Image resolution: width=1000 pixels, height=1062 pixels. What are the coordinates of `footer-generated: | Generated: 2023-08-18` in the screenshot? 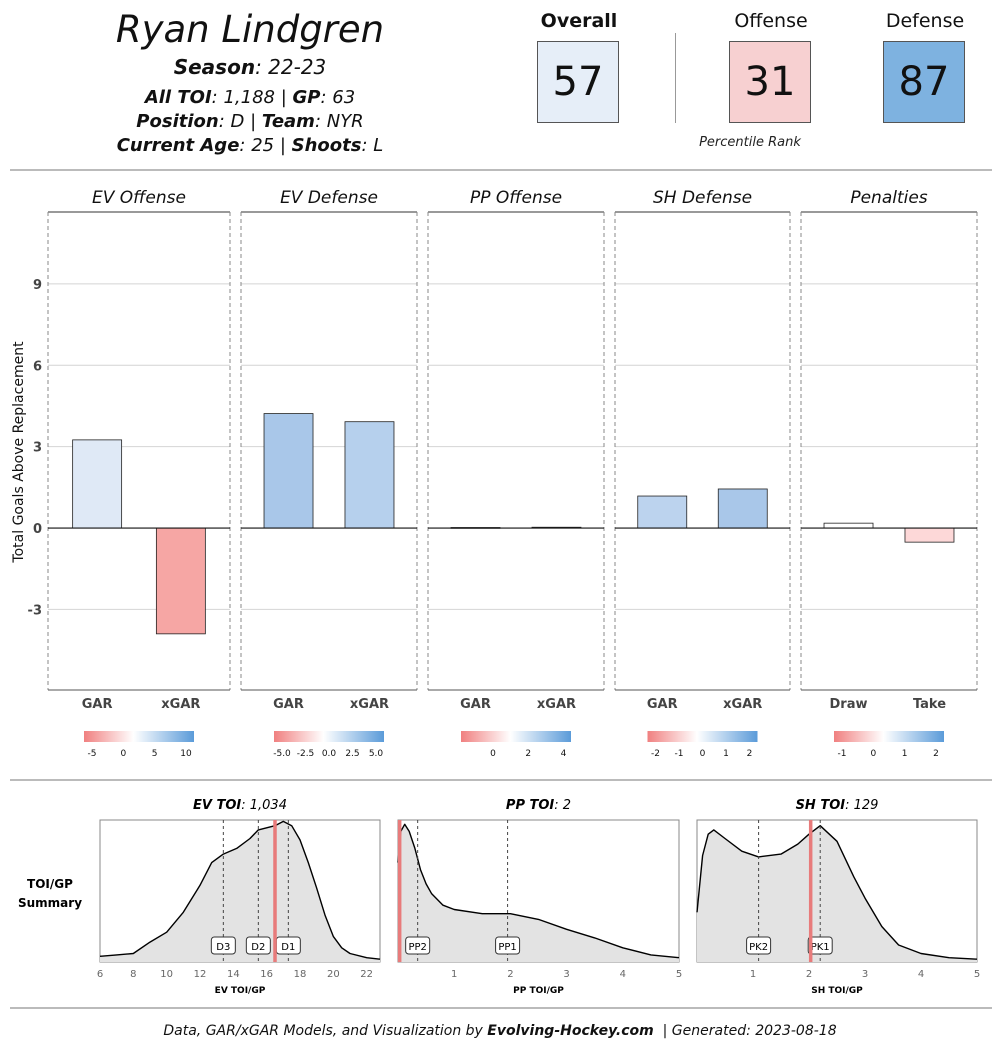 It's located at (745, 1031).